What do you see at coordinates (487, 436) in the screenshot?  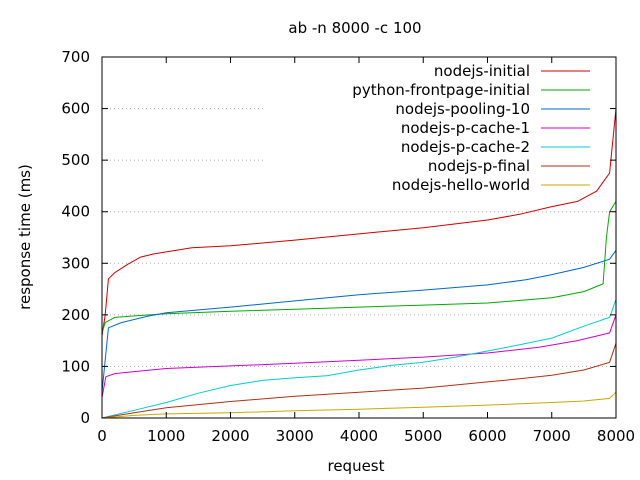 I see `x-tick-label: 6000` at bounding box center [487, 436].